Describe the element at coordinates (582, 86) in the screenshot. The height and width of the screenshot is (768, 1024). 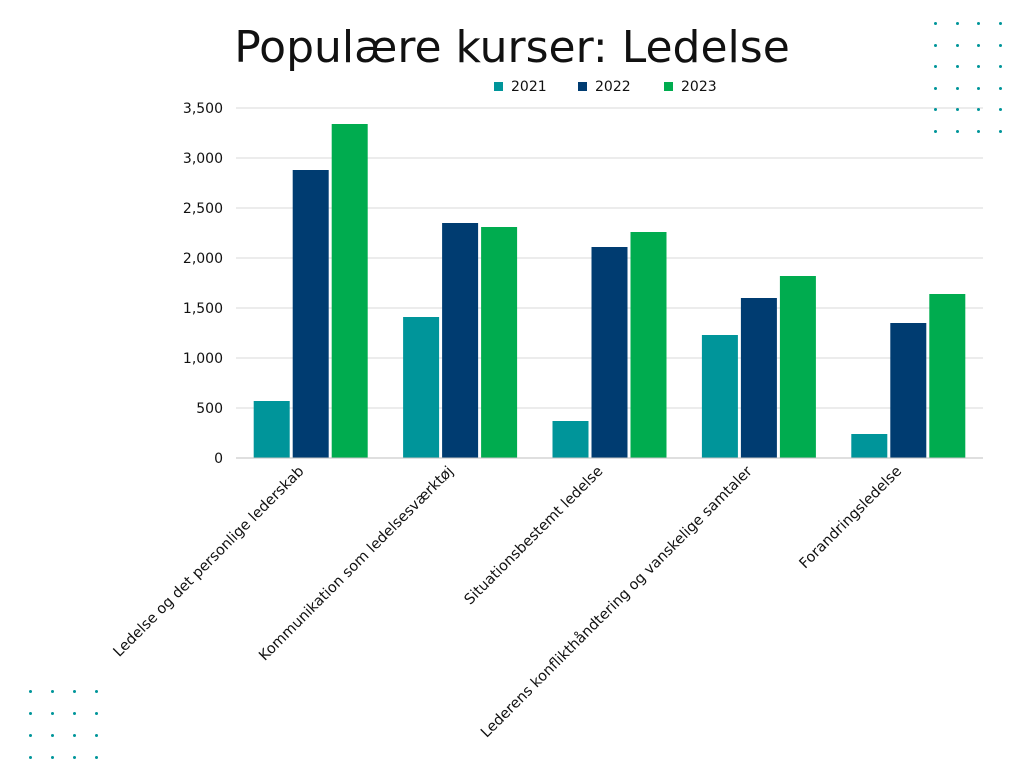
I see `legend-swatch-2022` at that location.